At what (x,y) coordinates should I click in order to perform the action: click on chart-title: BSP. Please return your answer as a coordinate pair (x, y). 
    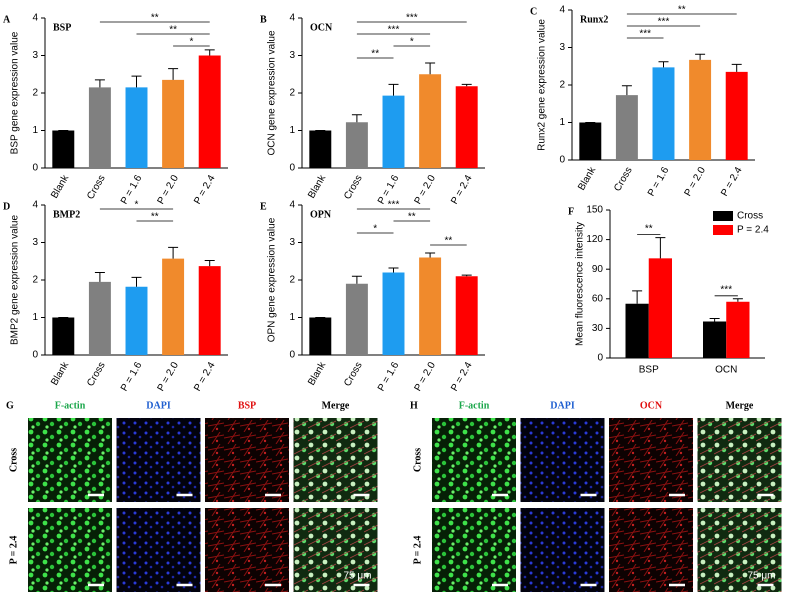
    Looking at the image, I should click on (62, 27).